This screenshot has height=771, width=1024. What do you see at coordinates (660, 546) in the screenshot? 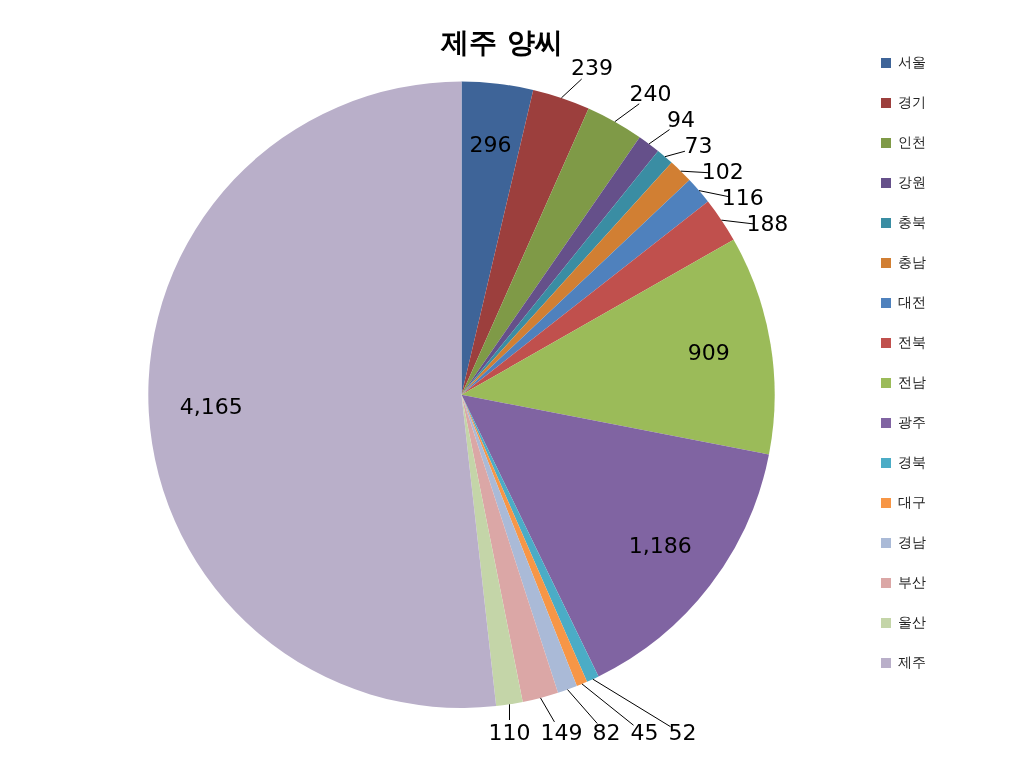
I see `data-label: 1,186` at bounding box center [660, 546].